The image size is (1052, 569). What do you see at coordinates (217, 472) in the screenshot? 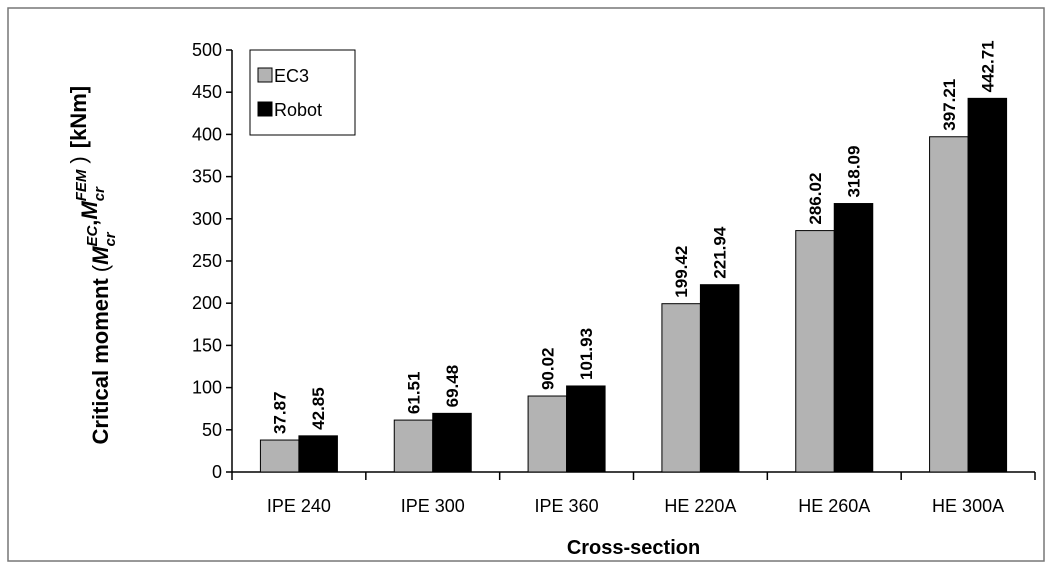
I see `y-tick-label: 0` at bounding box center [217, 472].